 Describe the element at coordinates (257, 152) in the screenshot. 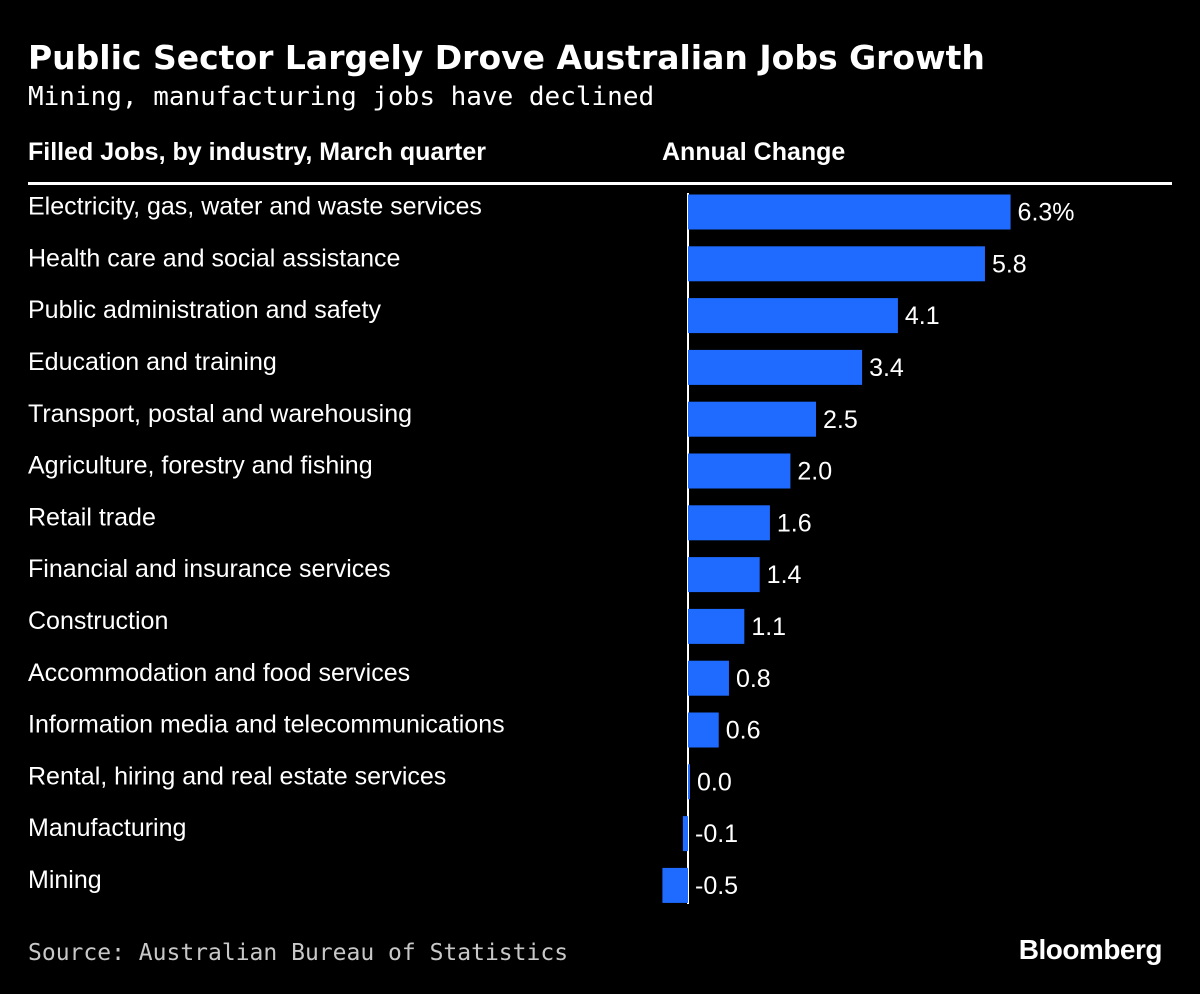

I see `category-column-header: Filled Jobs, by industry, March quarter` at that location.